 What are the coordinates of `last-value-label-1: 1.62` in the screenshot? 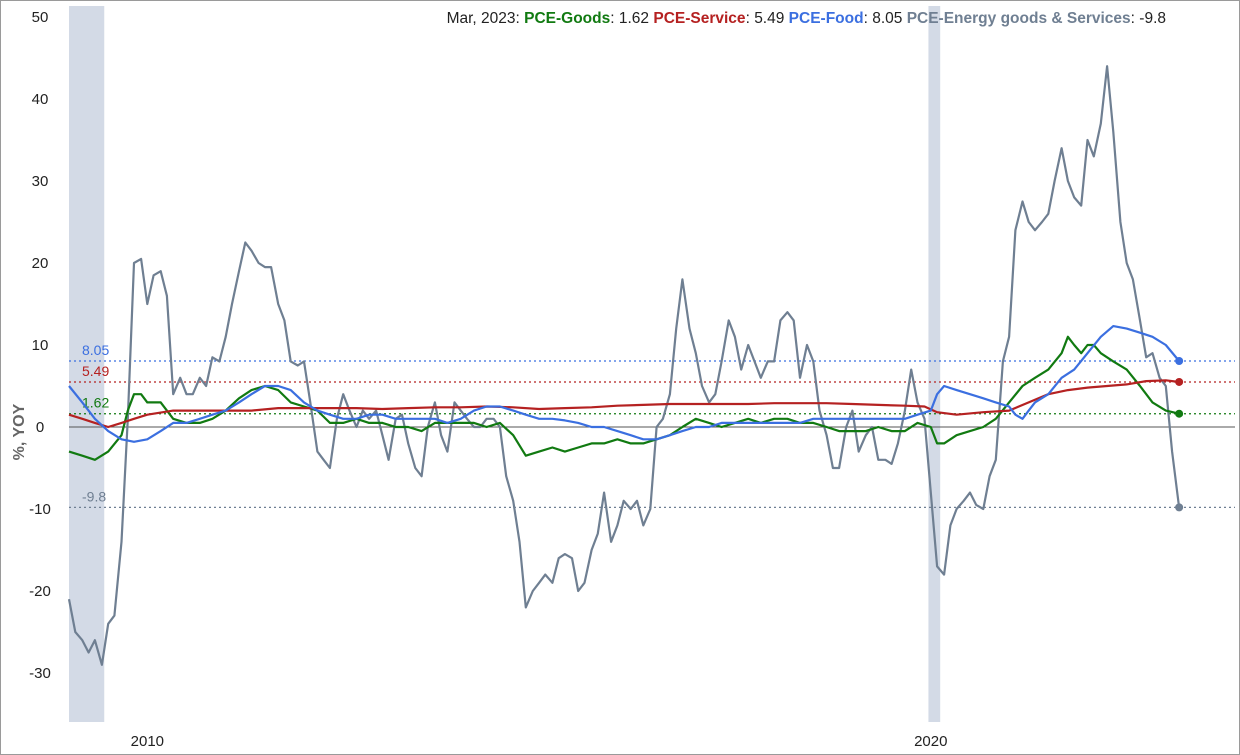 It's located at (95, 403).